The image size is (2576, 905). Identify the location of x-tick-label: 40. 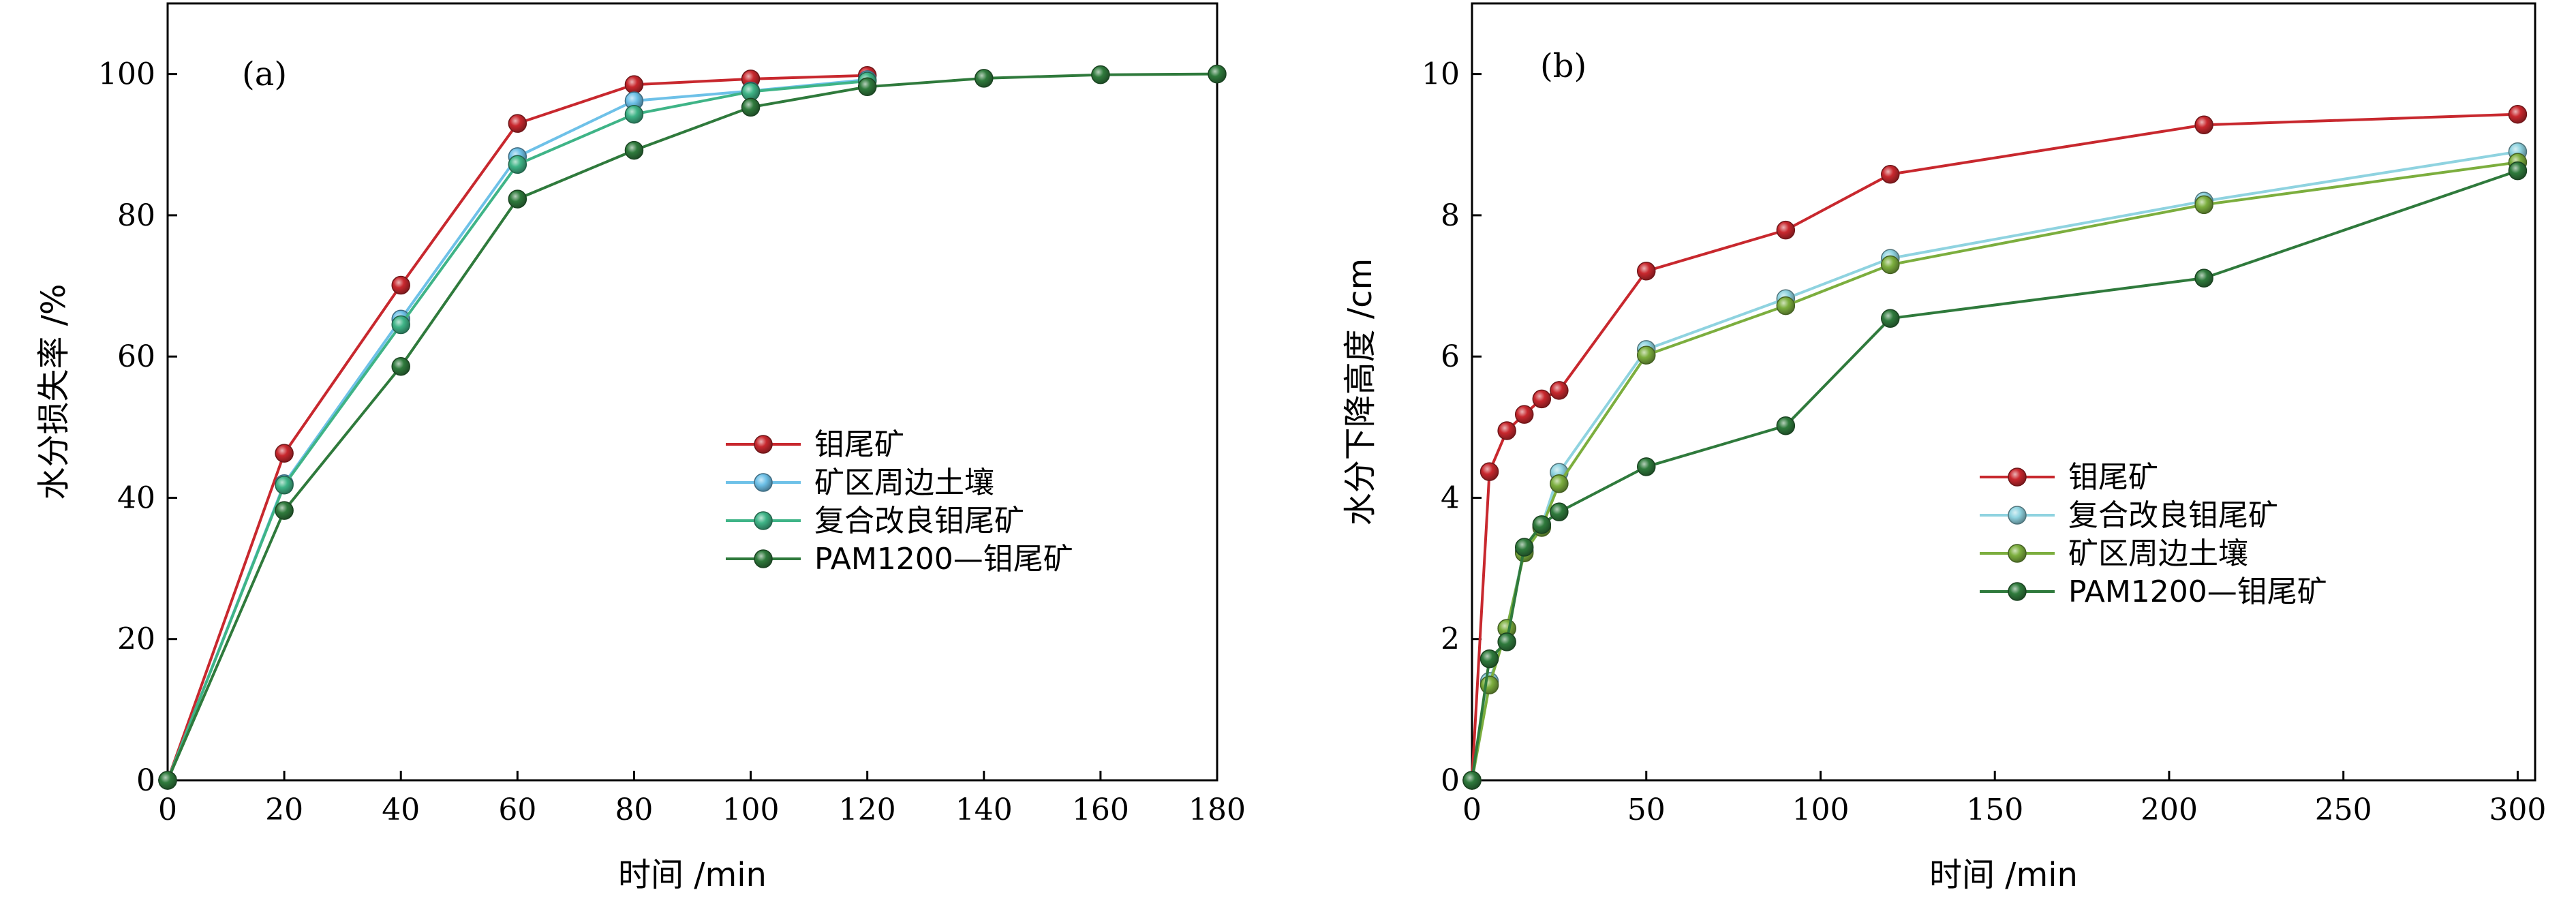
(401, 810).